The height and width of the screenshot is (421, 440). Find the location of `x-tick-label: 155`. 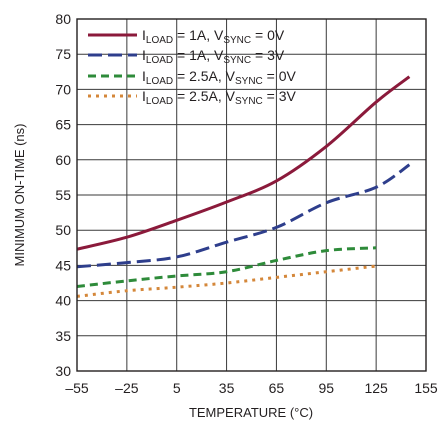

x-tick-label: 155 is located at coordinates (426, 388).